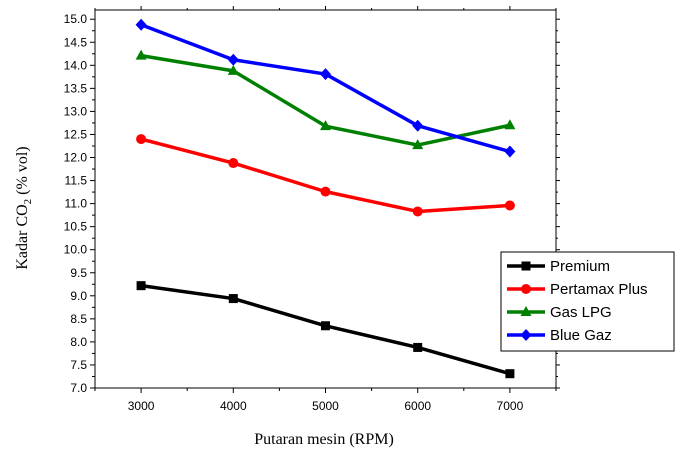 The image size is (675, 450). I want to click on legend-label-gas-lpg: Gas LPG, so click(581, 312).